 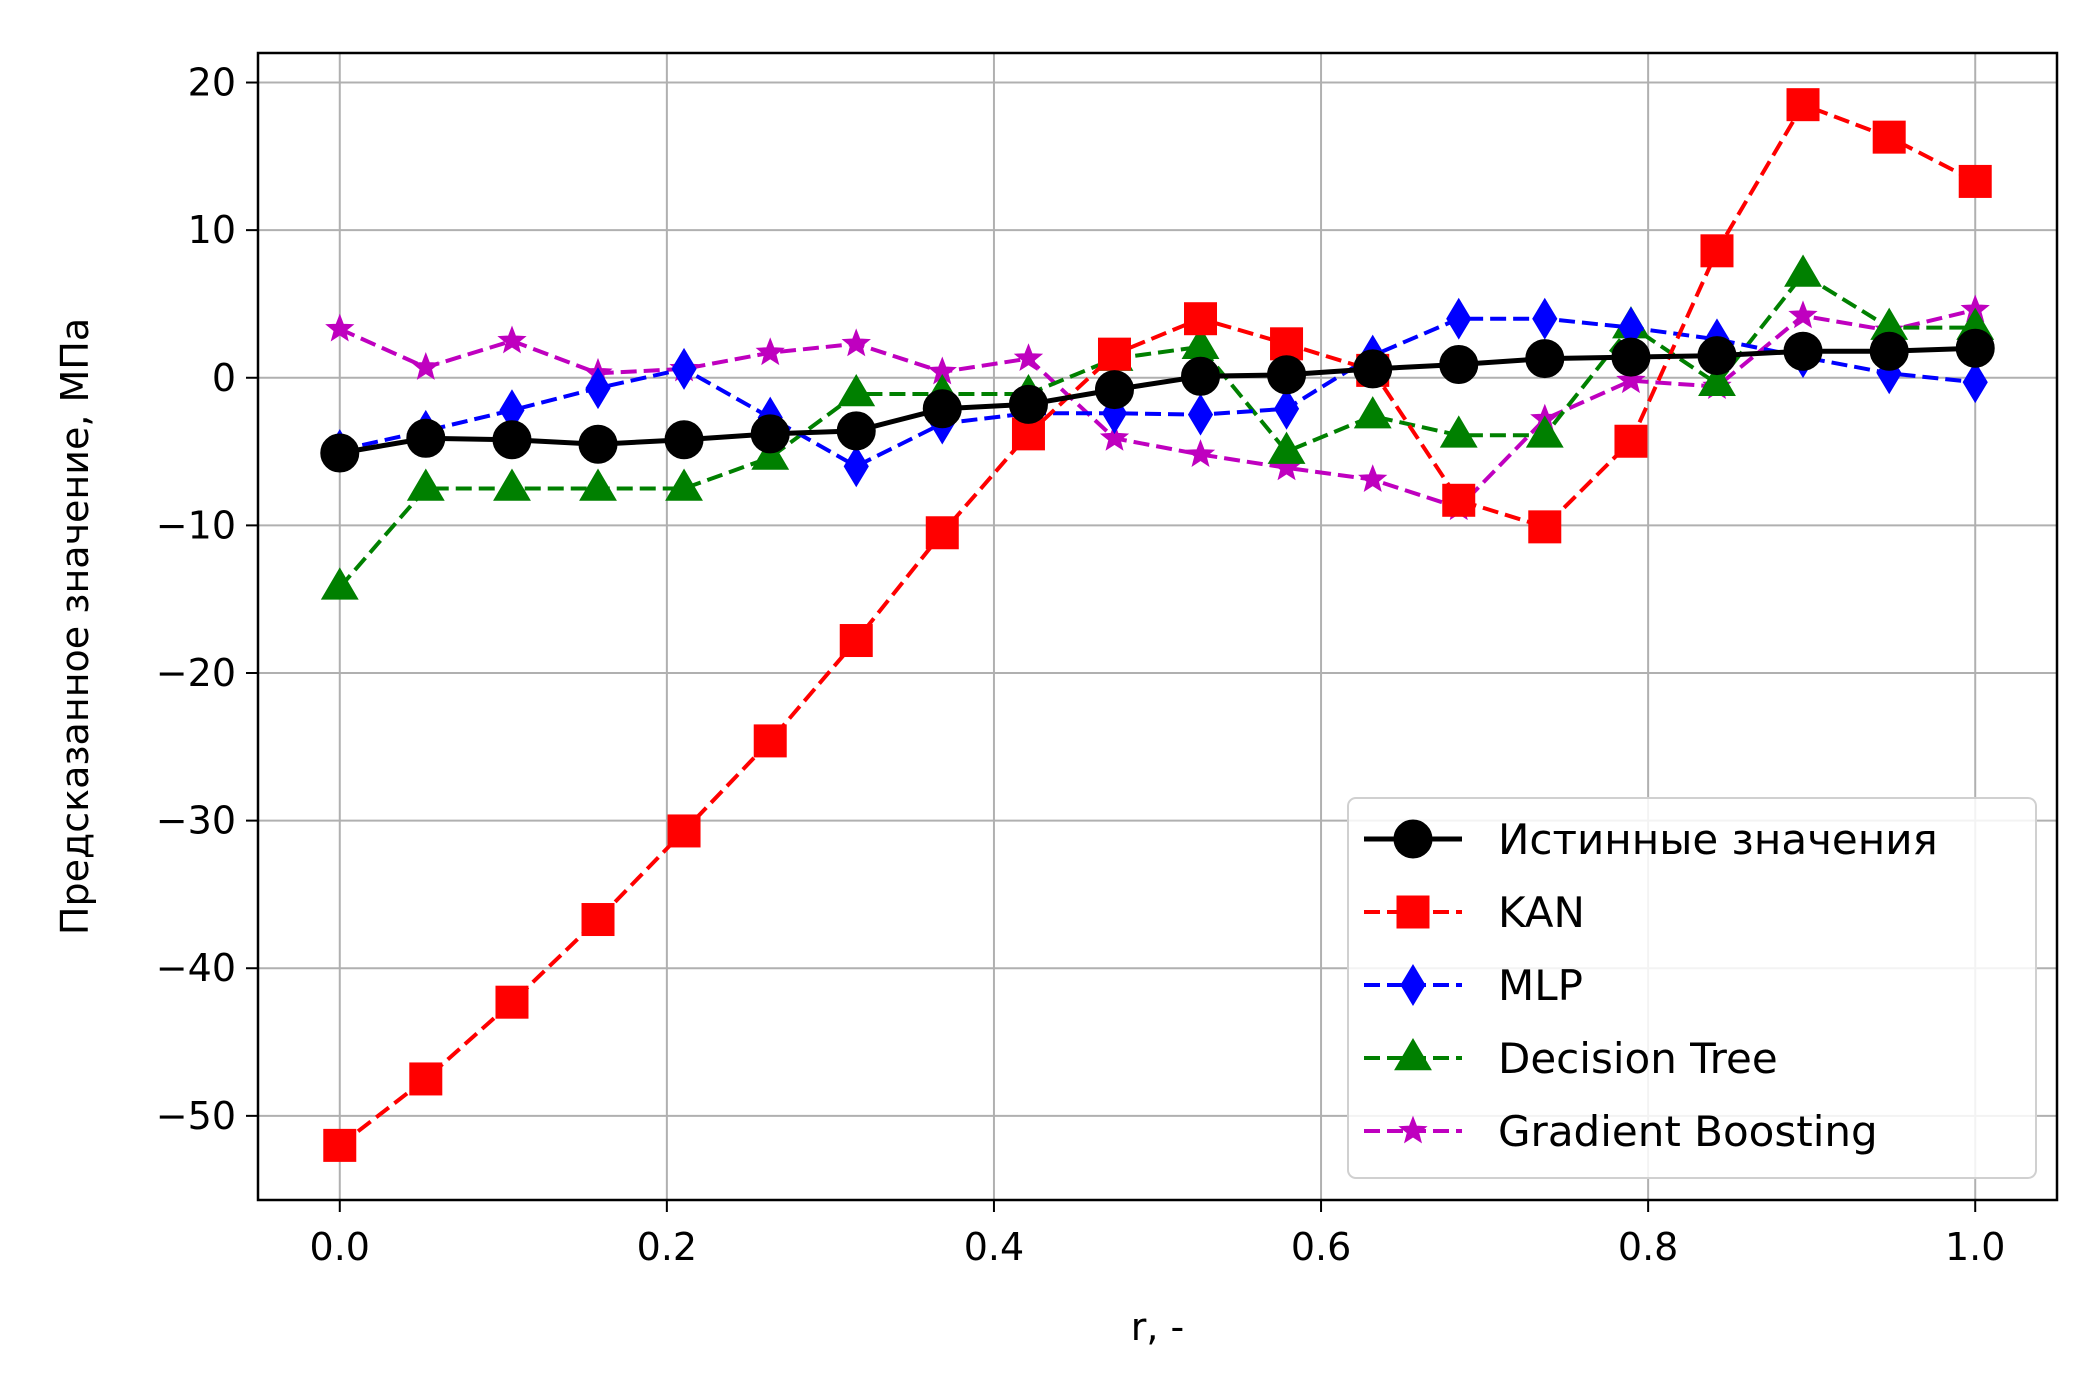 What do you see at coordinates (196, 525) in the screenshot?
I see `y-tick-label: −10` at bounding box center [196, 525].